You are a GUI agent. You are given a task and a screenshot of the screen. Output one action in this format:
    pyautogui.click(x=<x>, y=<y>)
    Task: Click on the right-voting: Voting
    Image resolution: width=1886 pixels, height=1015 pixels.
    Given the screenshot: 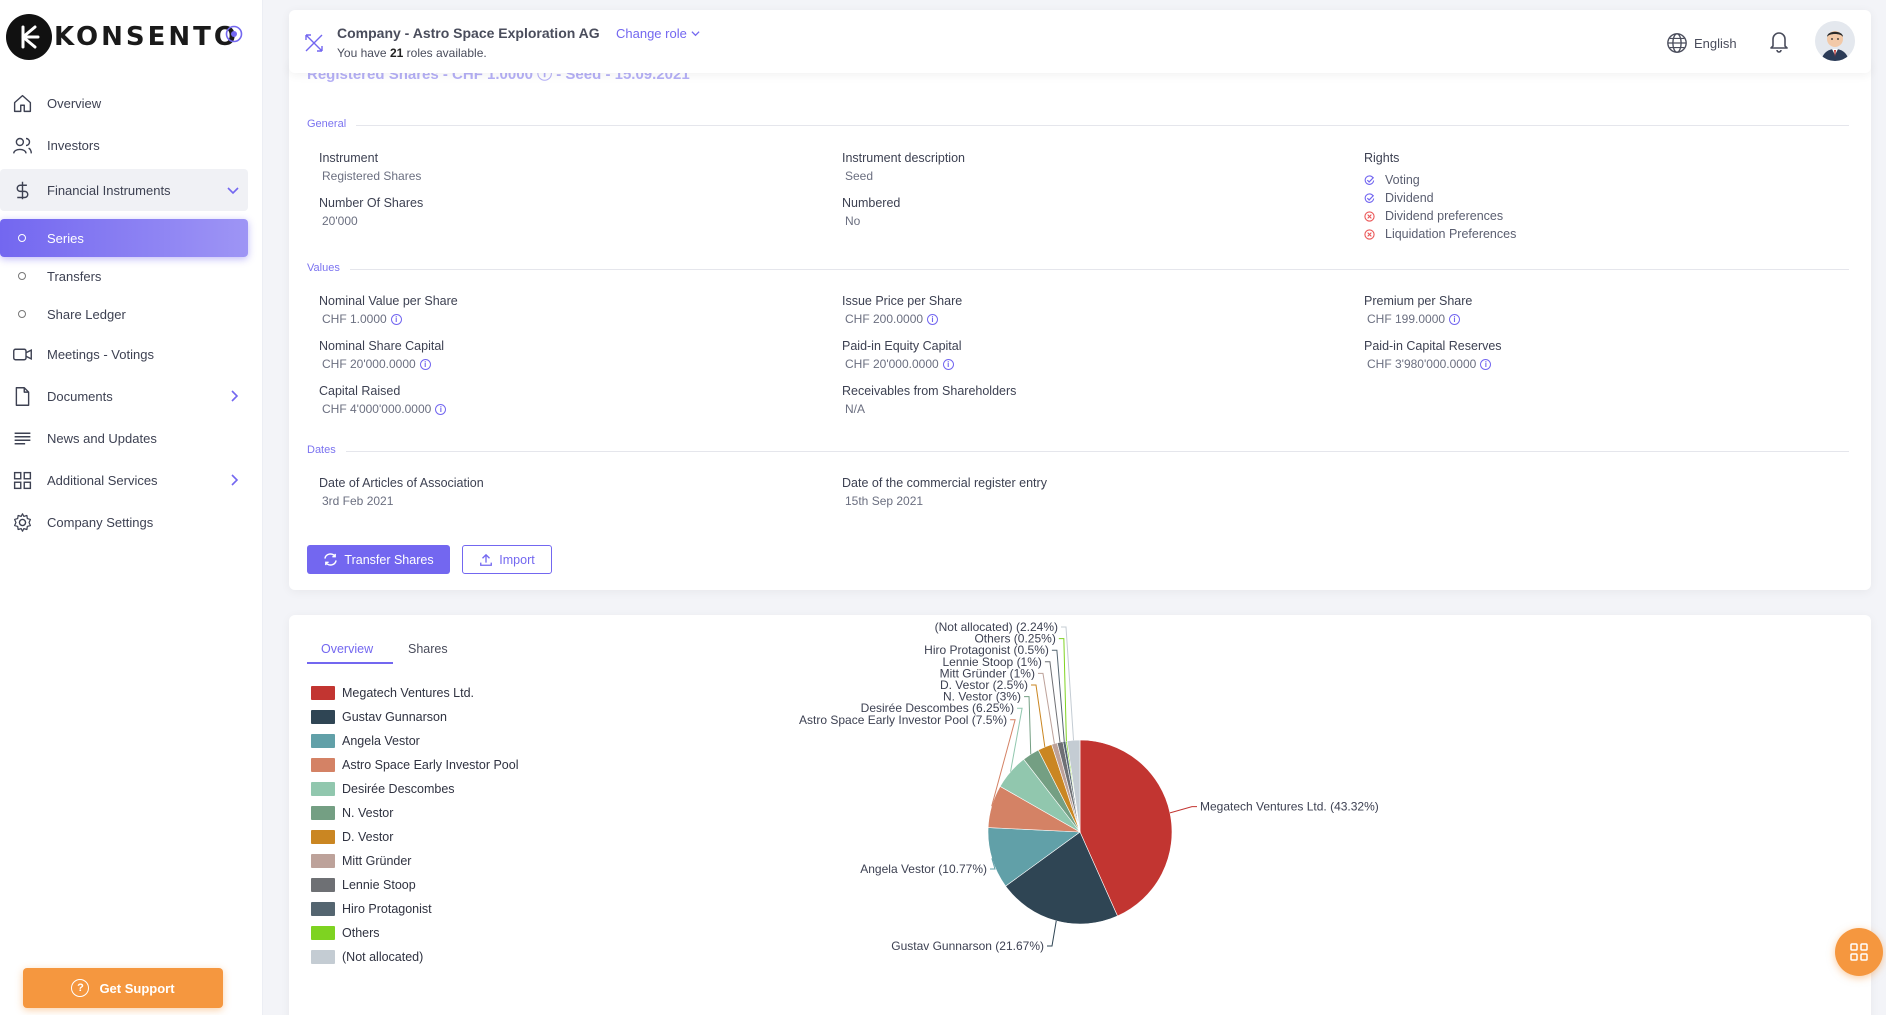 What is the action you would take?
    pyautogui.click(x=1392, y=180)
    